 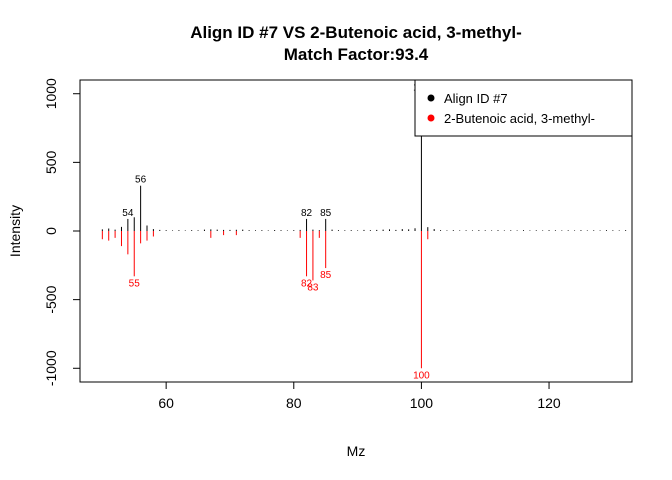 What do you see at coordinates (135, 283) in the screenshot?
I see `reference-peak-label: 55` at bounding box center [135, 283].